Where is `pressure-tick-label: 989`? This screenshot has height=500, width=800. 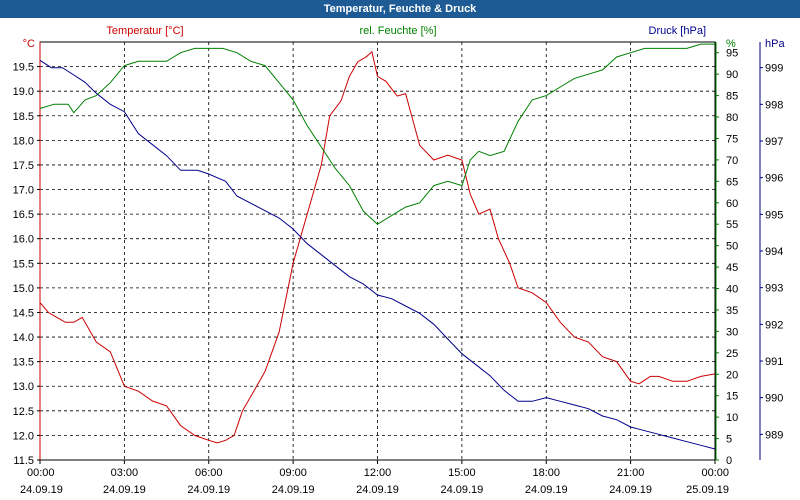
pressure-tick-label: 989 is located at coordinates (774, 435).